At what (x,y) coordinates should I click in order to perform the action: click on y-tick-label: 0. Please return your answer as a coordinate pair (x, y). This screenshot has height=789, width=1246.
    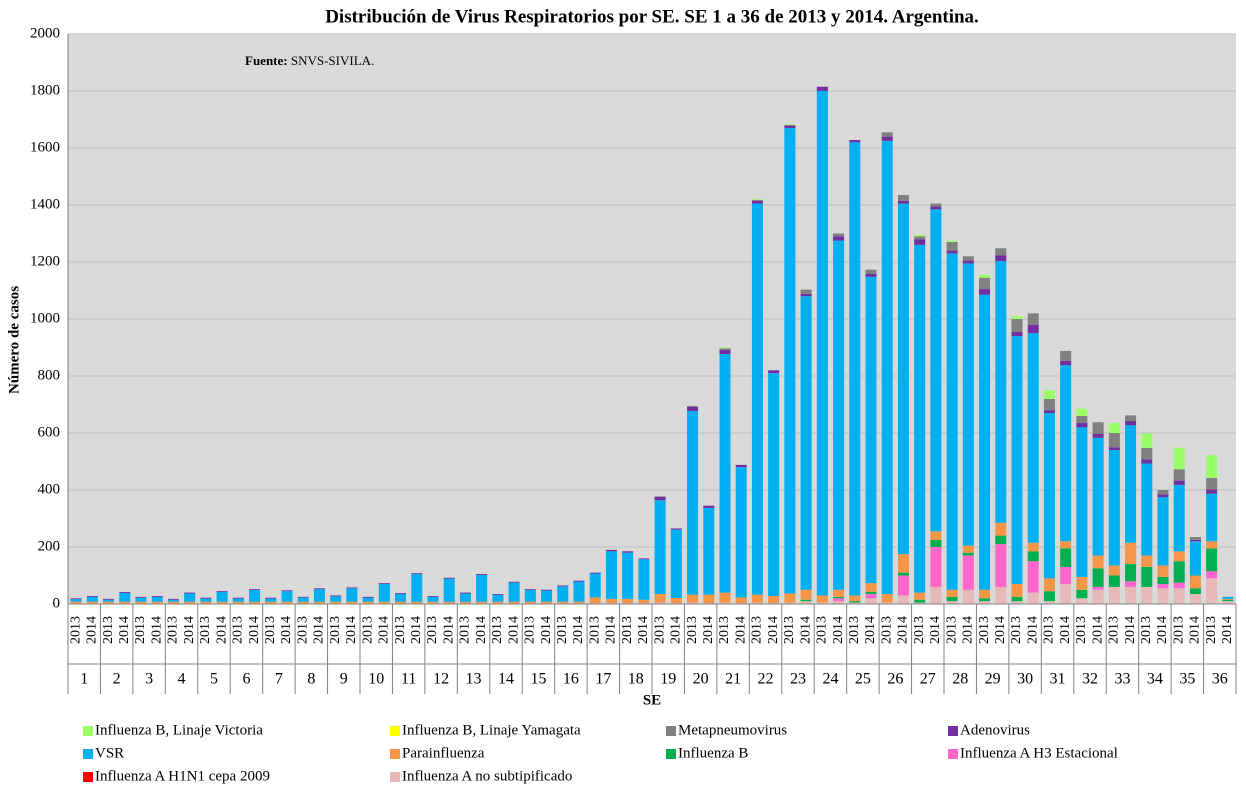
    Looking at the image, I should click on (57, 603).